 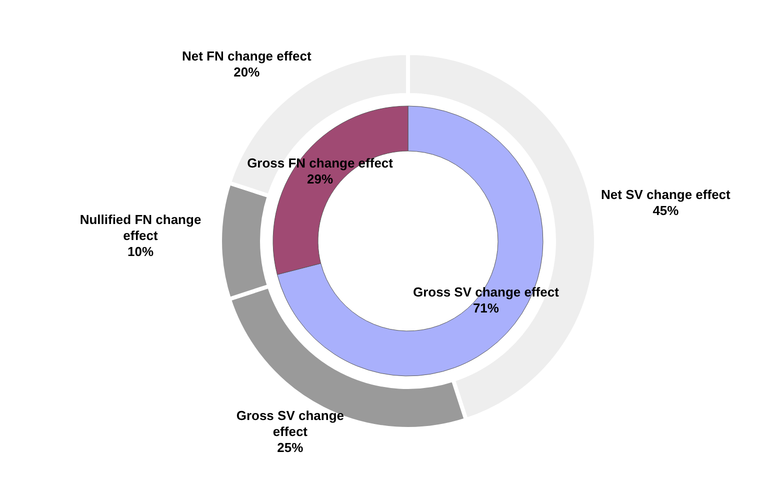 What do you see at coordinates (140, 251) in the screenshot?
I see `data-label: 10%` at bounding box center [140, 251].